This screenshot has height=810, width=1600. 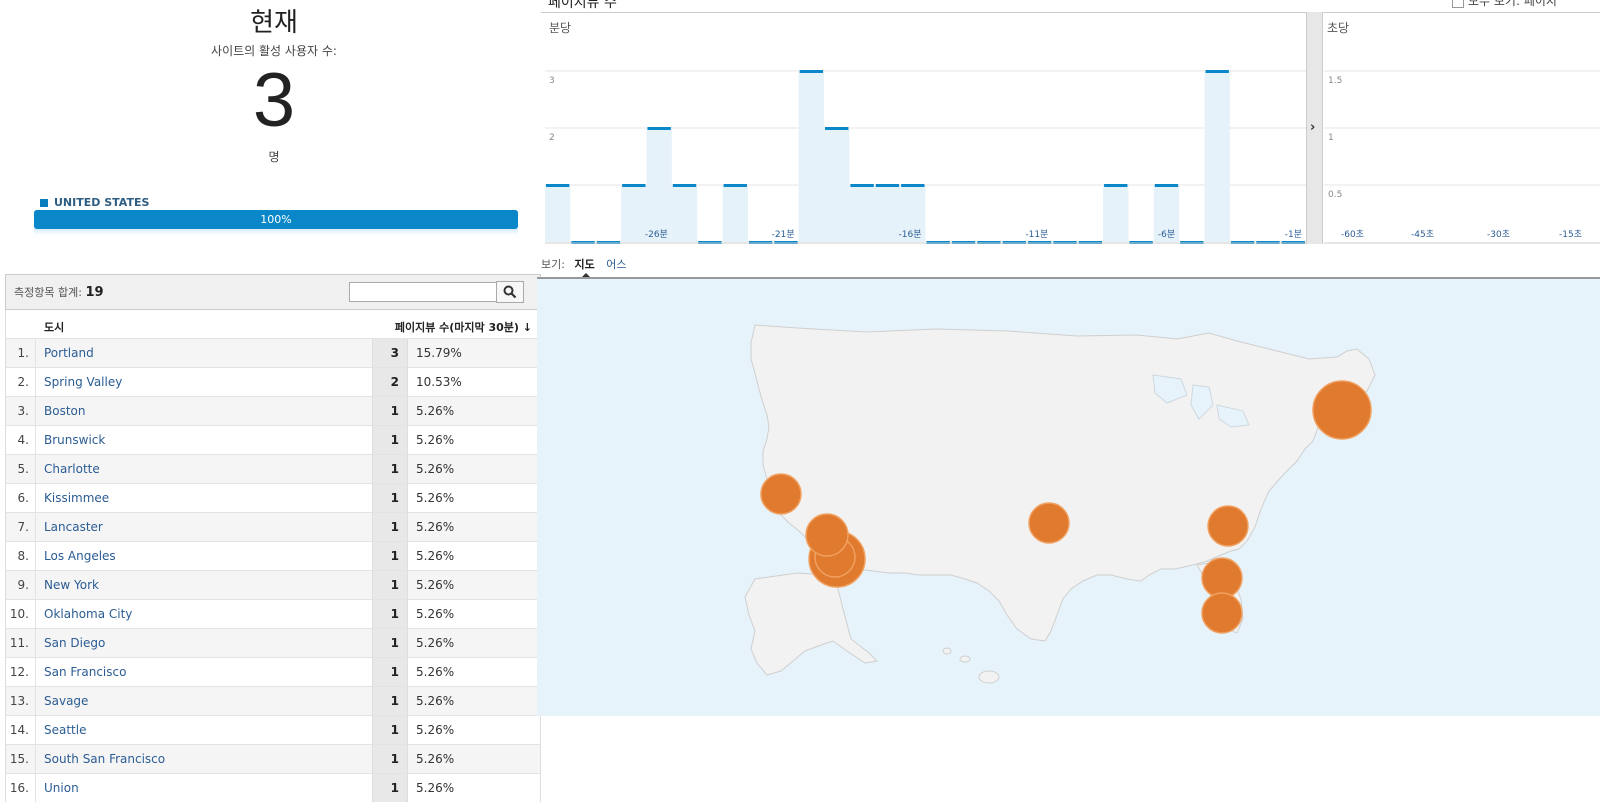 I want to click on table-row: 6. Kissimmee 1 5.26%, so click(x=273, y=497).